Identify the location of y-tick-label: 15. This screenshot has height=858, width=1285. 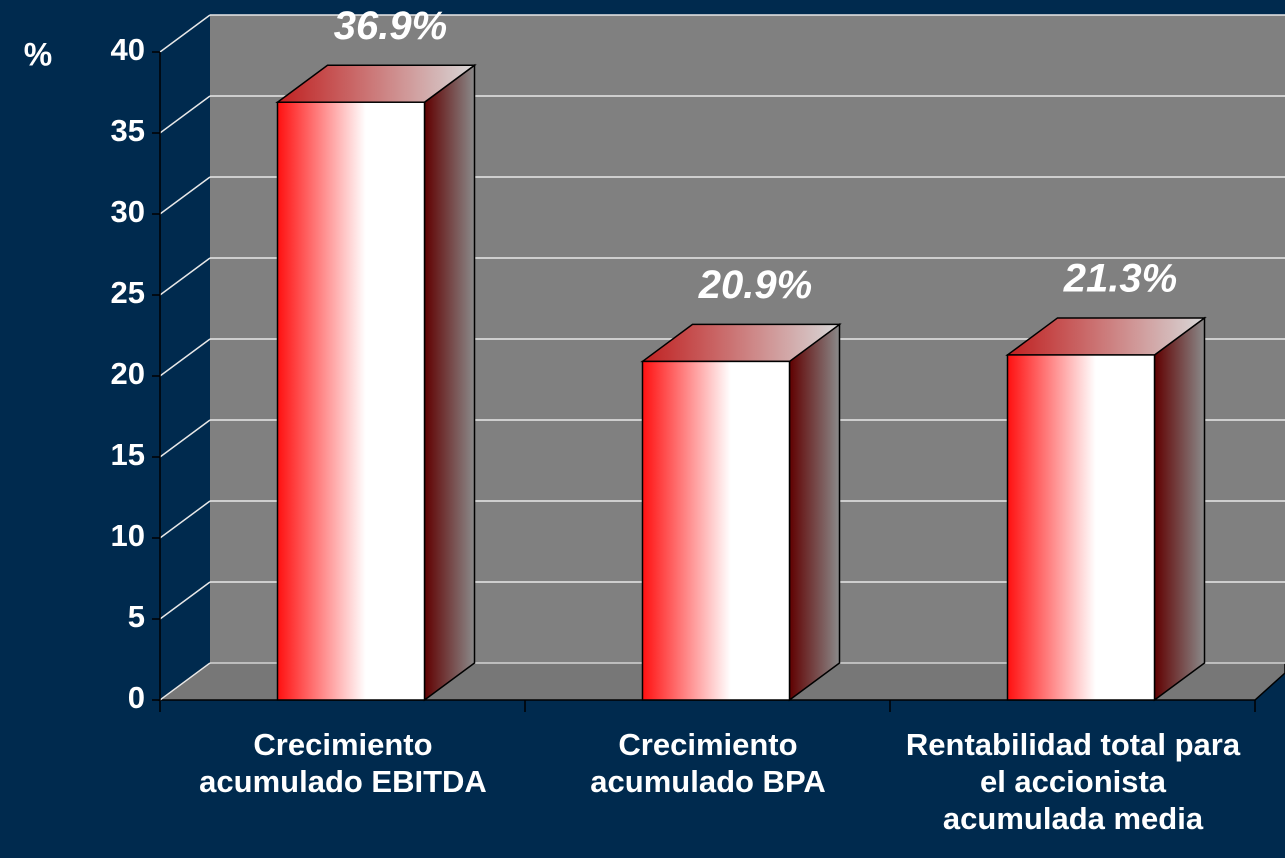
(128, 454).